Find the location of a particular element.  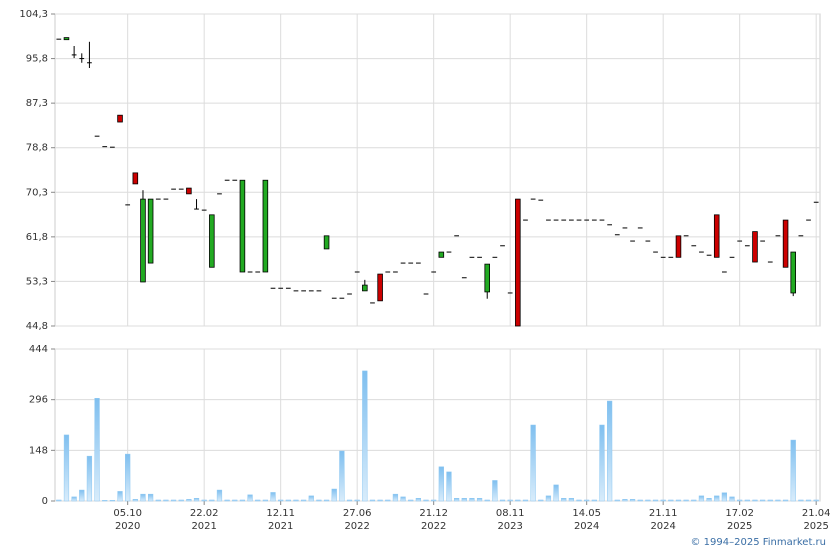

x-tick-label: 17.02 is located at coordinates (739, 513).